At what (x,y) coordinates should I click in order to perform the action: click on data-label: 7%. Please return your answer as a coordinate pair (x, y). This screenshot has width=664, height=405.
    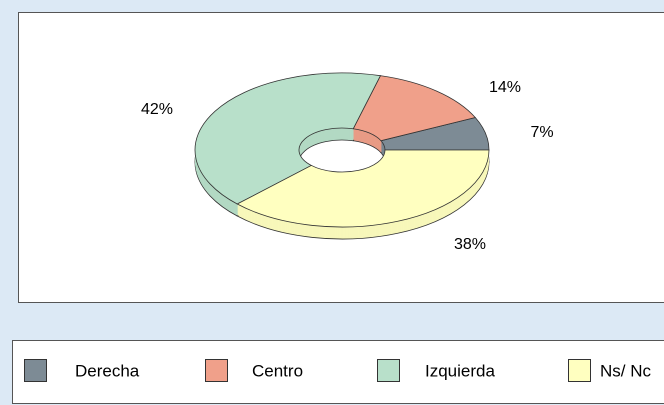
    Looking at the image, I should click on (541, 132).